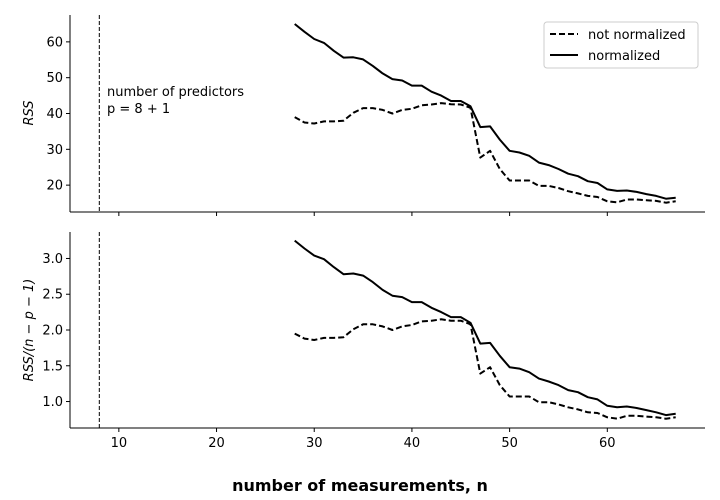 Image resolution: width=720 pixels, height=500 pixels. What do you see at coordinates (54, 186) in the screenshot?
I see `y-tick-label: 20` at bounding box center [54, 186].